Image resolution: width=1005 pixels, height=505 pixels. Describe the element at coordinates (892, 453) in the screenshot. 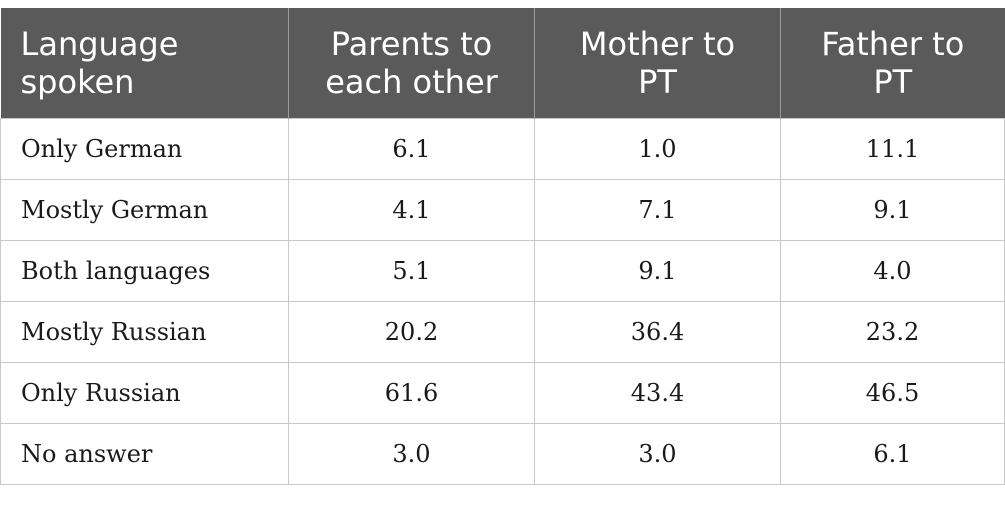

I see `cell-father: 6.1` at that location.